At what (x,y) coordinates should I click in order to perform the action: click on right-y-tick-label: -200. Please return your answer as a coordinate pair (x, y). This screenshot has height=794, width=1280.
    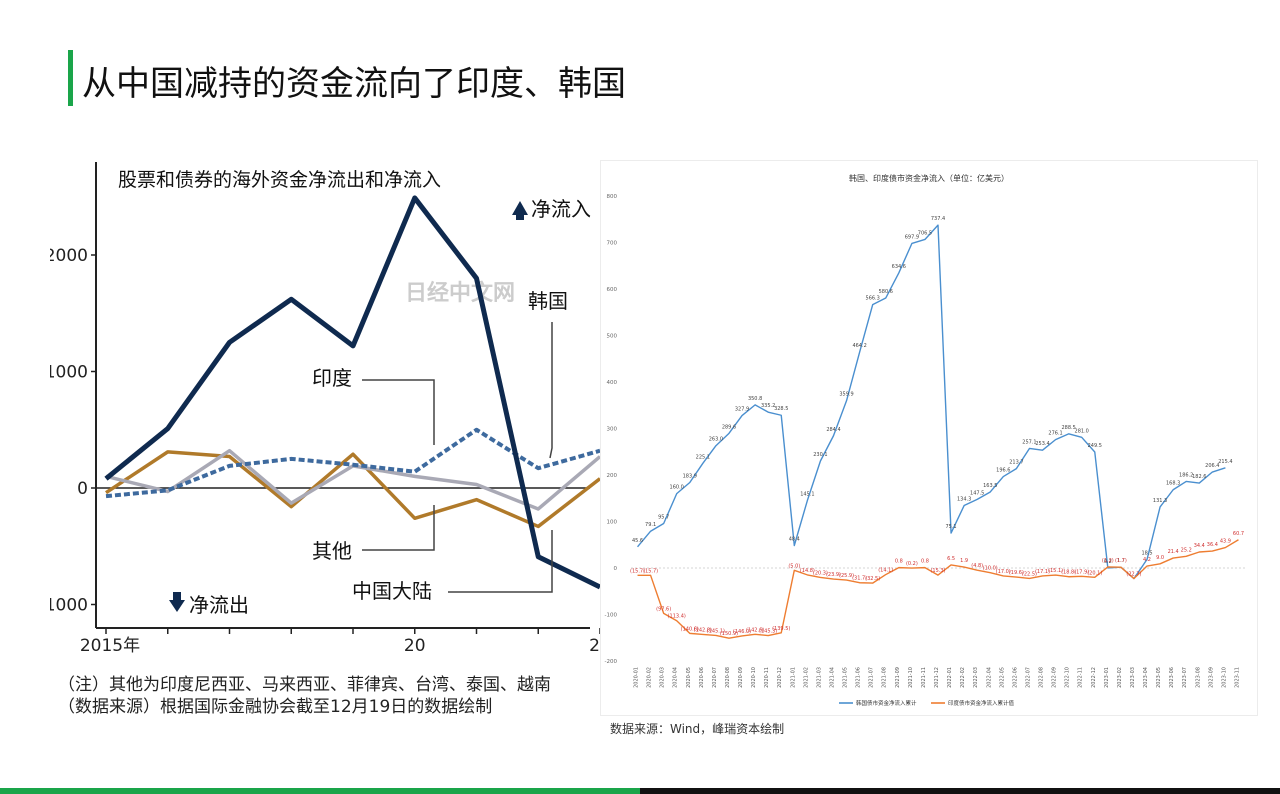
    Looking at the image, I should click on (611, 662).